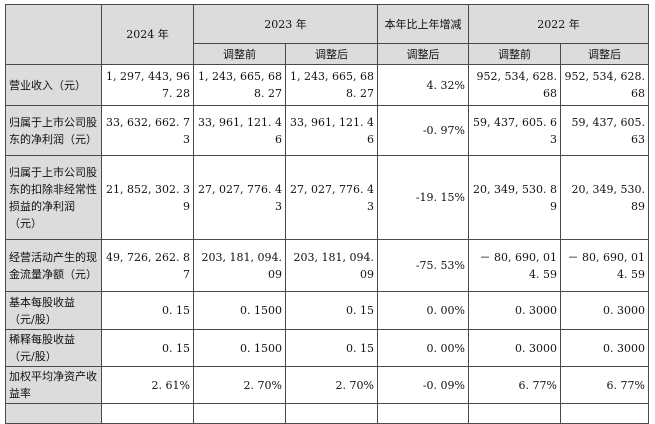 This screenshot has height=424, width=655. I want to click on row-label: 基本每股收益（元/股）, so click(53, 310).